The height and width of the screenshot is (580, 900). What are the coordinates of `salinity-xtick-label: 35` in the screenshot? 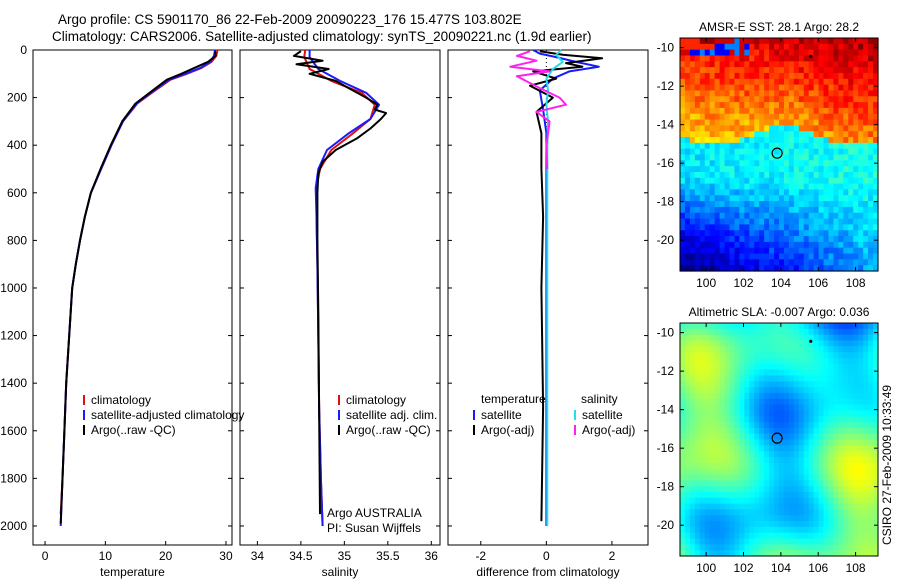 It's located at (345, 556).